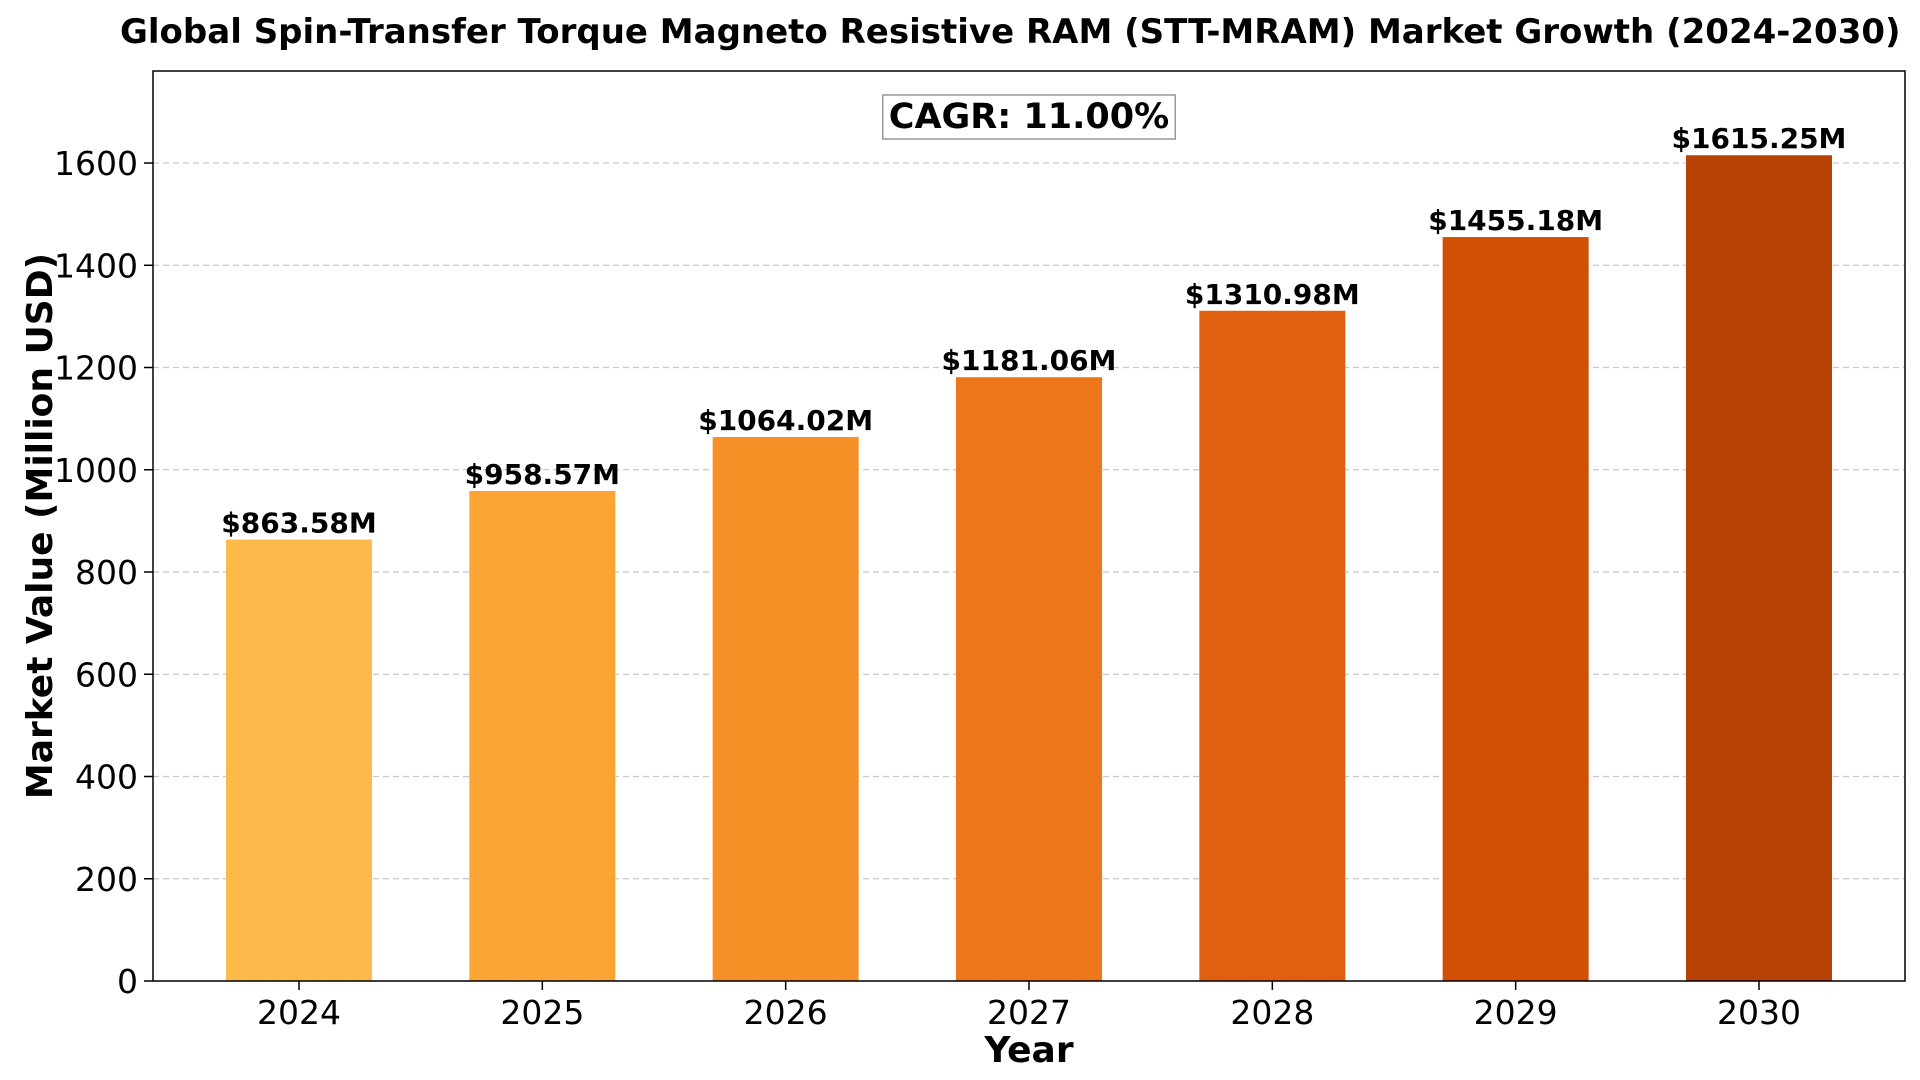 The image size is (1920, 1080). What do you see at coordinates (1272, 294) in the screenshot?
I see `data-label-2028: $1310.98M` at bounding box center [1272, 294].